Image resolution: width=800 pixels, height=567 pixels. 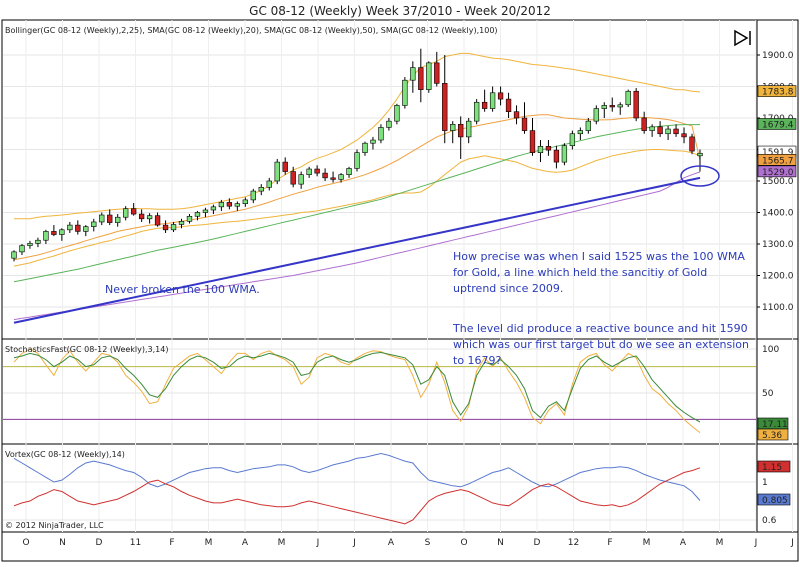 What do you see at coordinates (778, 182) in the screenshot?
I see `price-tick-label: 1500.0` at bounding box center [778, 182].